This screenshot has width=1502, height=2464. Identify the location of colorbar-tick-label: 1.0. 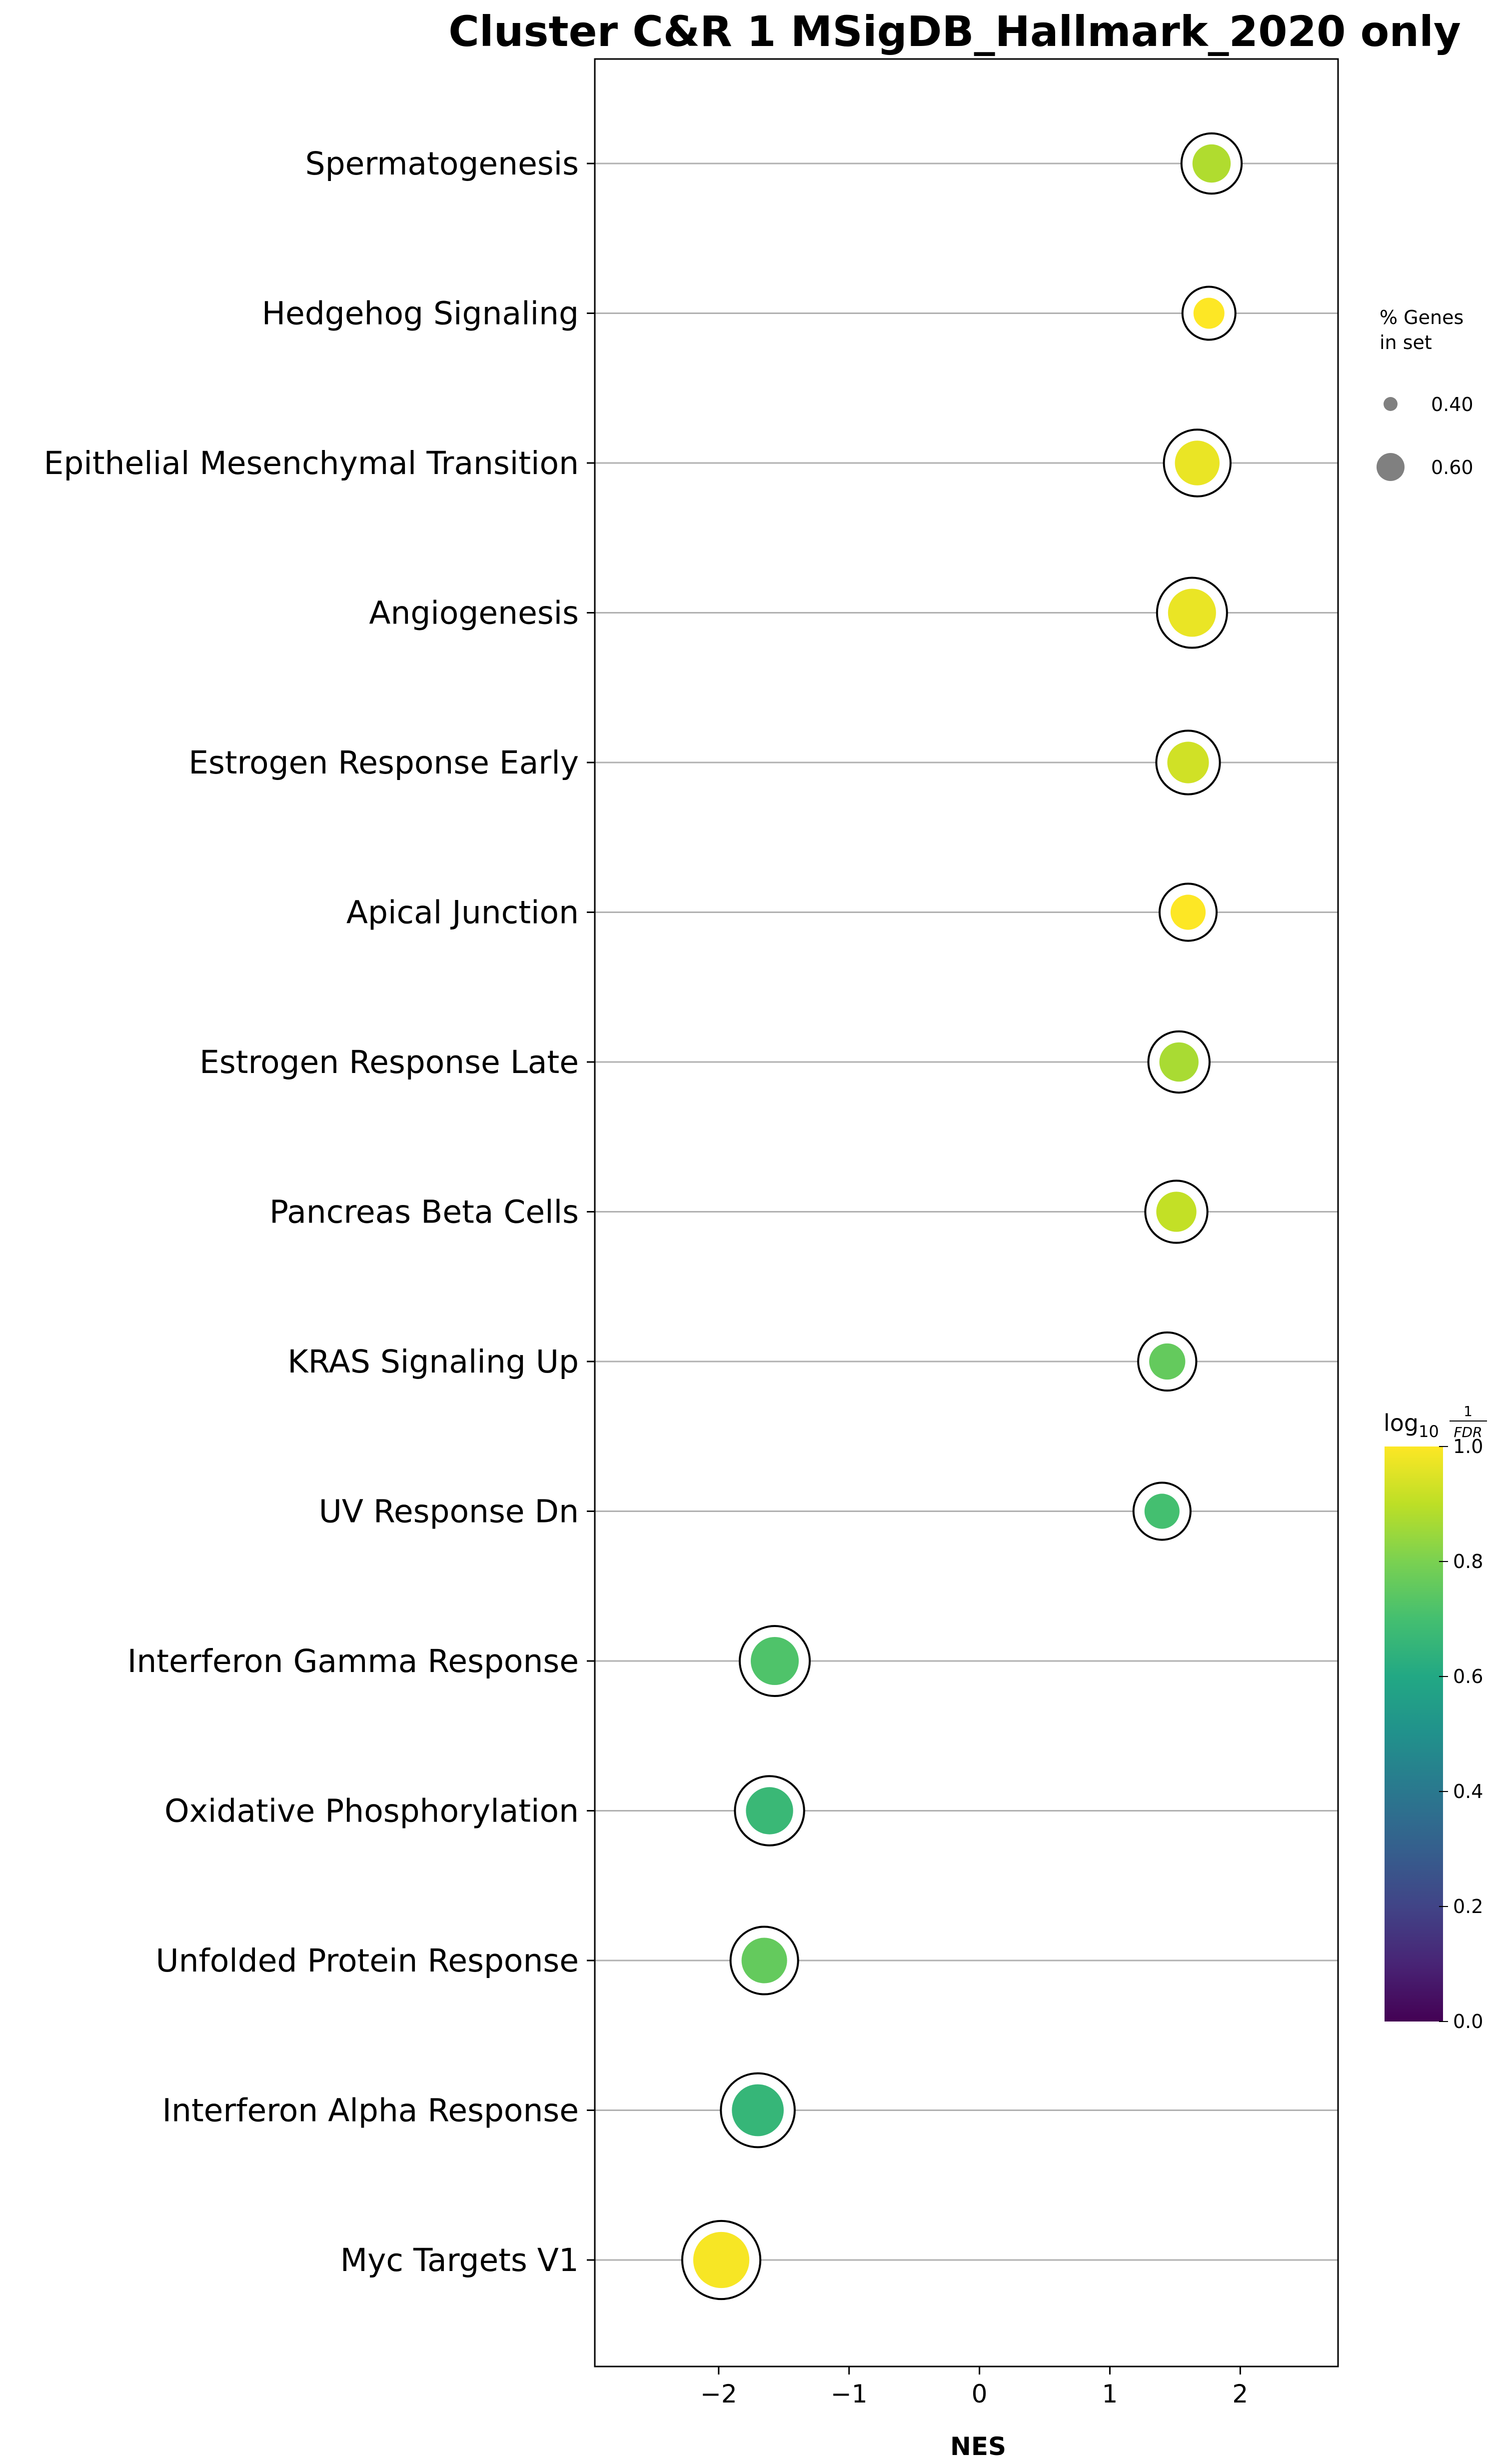
(1468, 1447).